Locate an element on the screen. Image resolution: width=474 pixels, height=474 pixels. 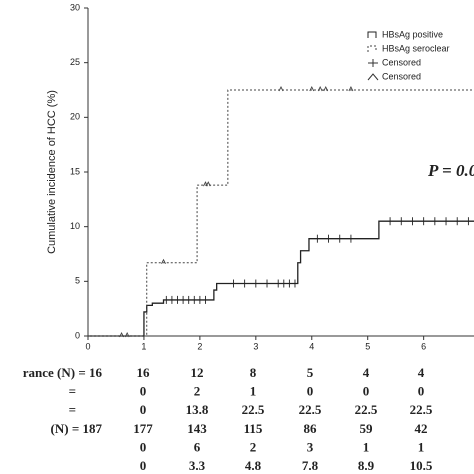
p-value: P = 0.0 is located at coordinates (450, 170).